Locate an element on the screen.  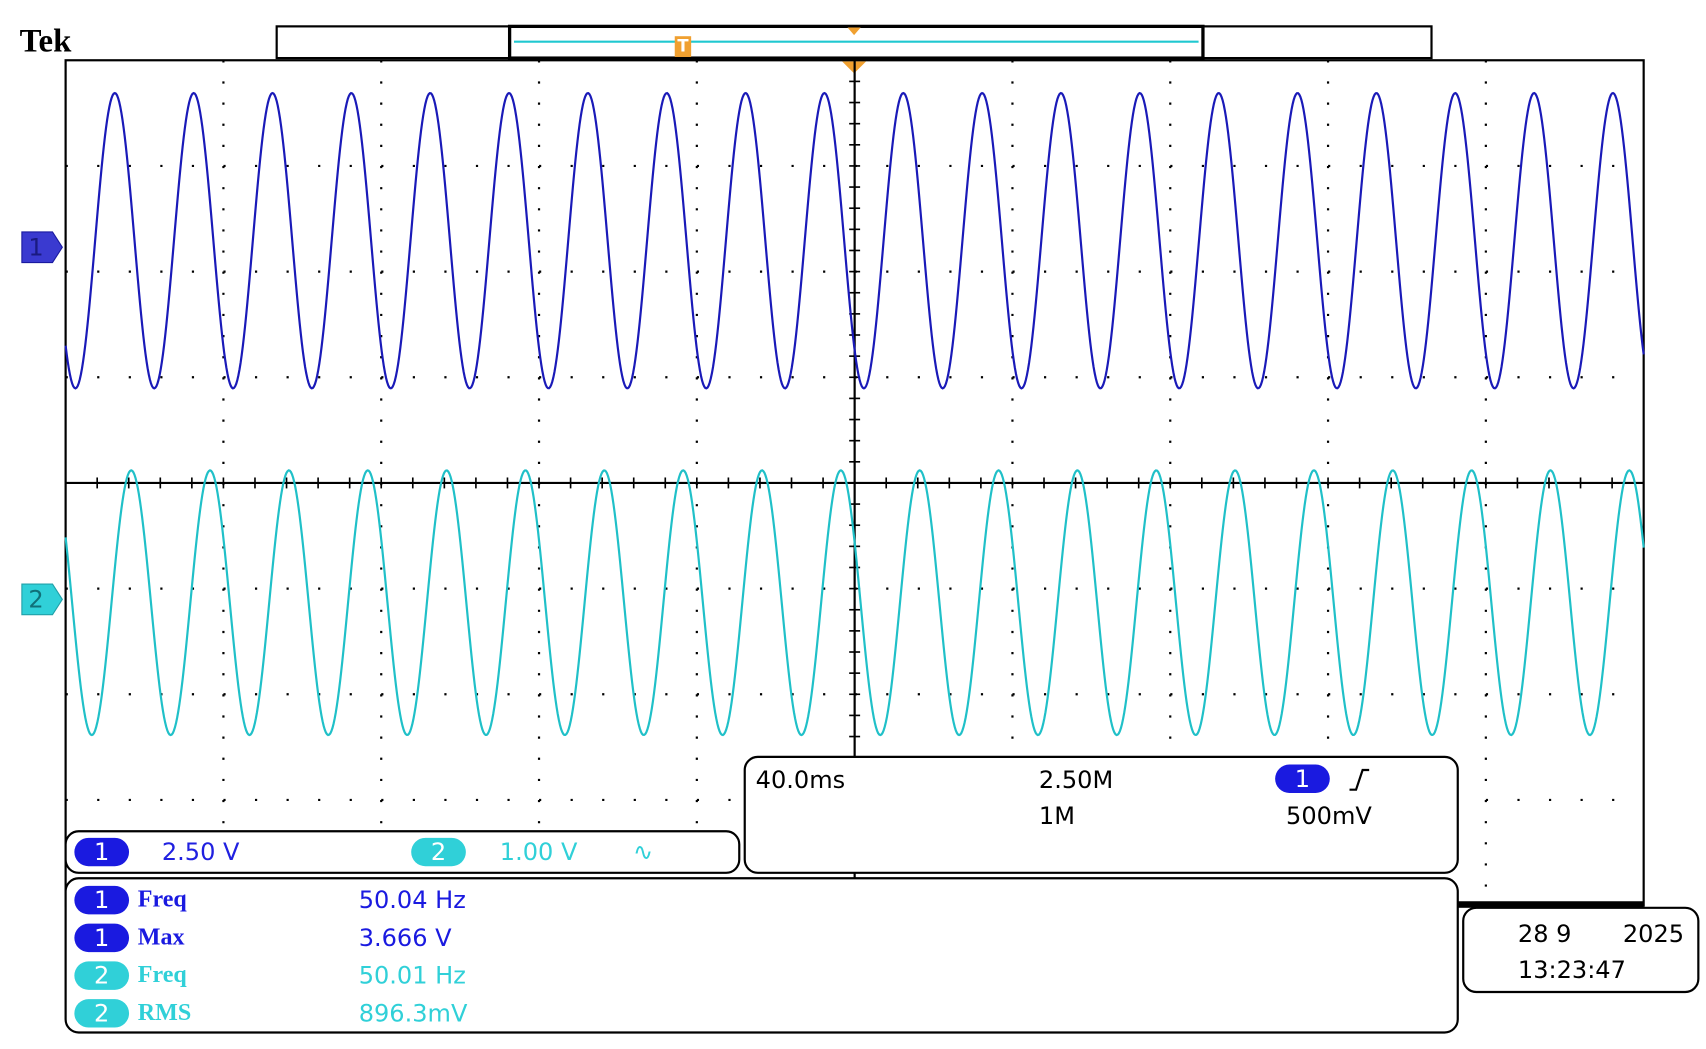
ch2-marker is located at coordinates (42, 599).